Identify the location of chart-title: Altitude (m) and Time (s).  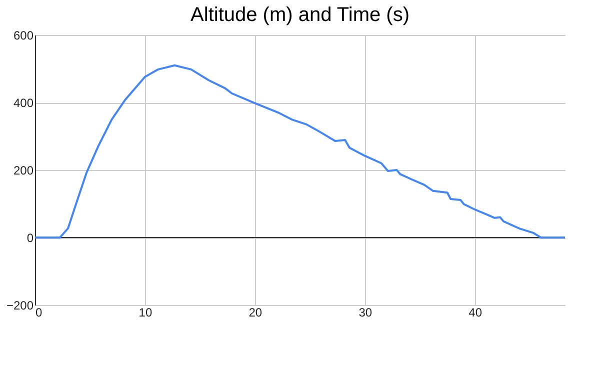
(300, 15).